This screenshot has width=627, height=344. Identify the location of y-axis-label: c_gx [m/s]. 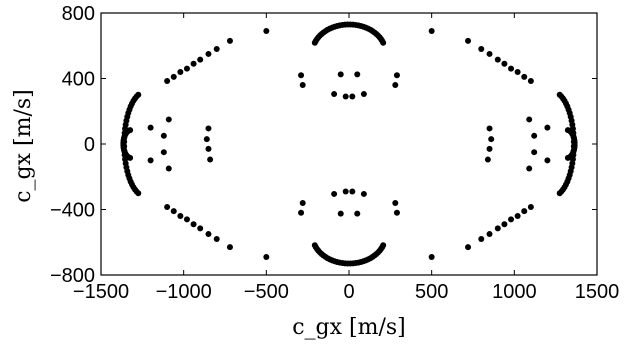
(23, 146).